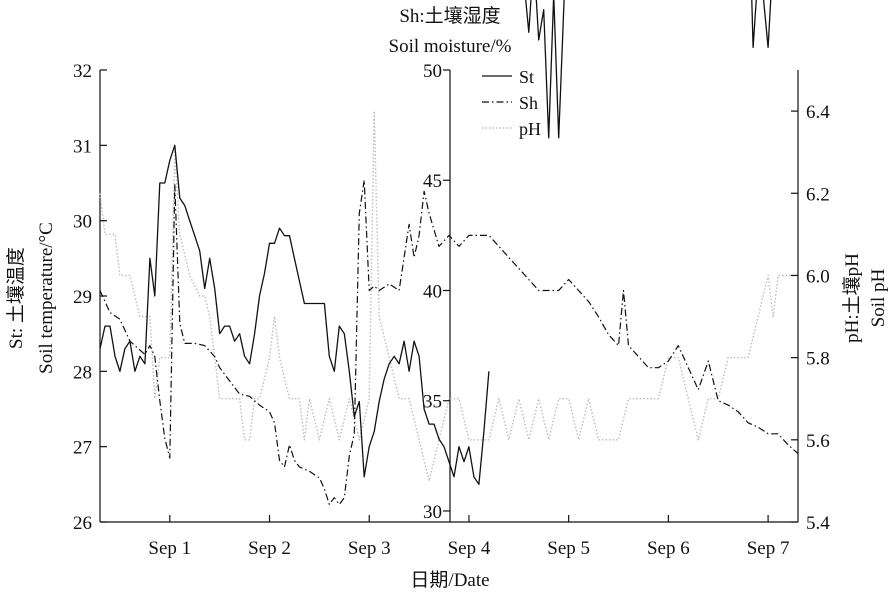 This screenshot has height=594, width=894. I want to click on left-tick-label: 30, so click(82, 222).